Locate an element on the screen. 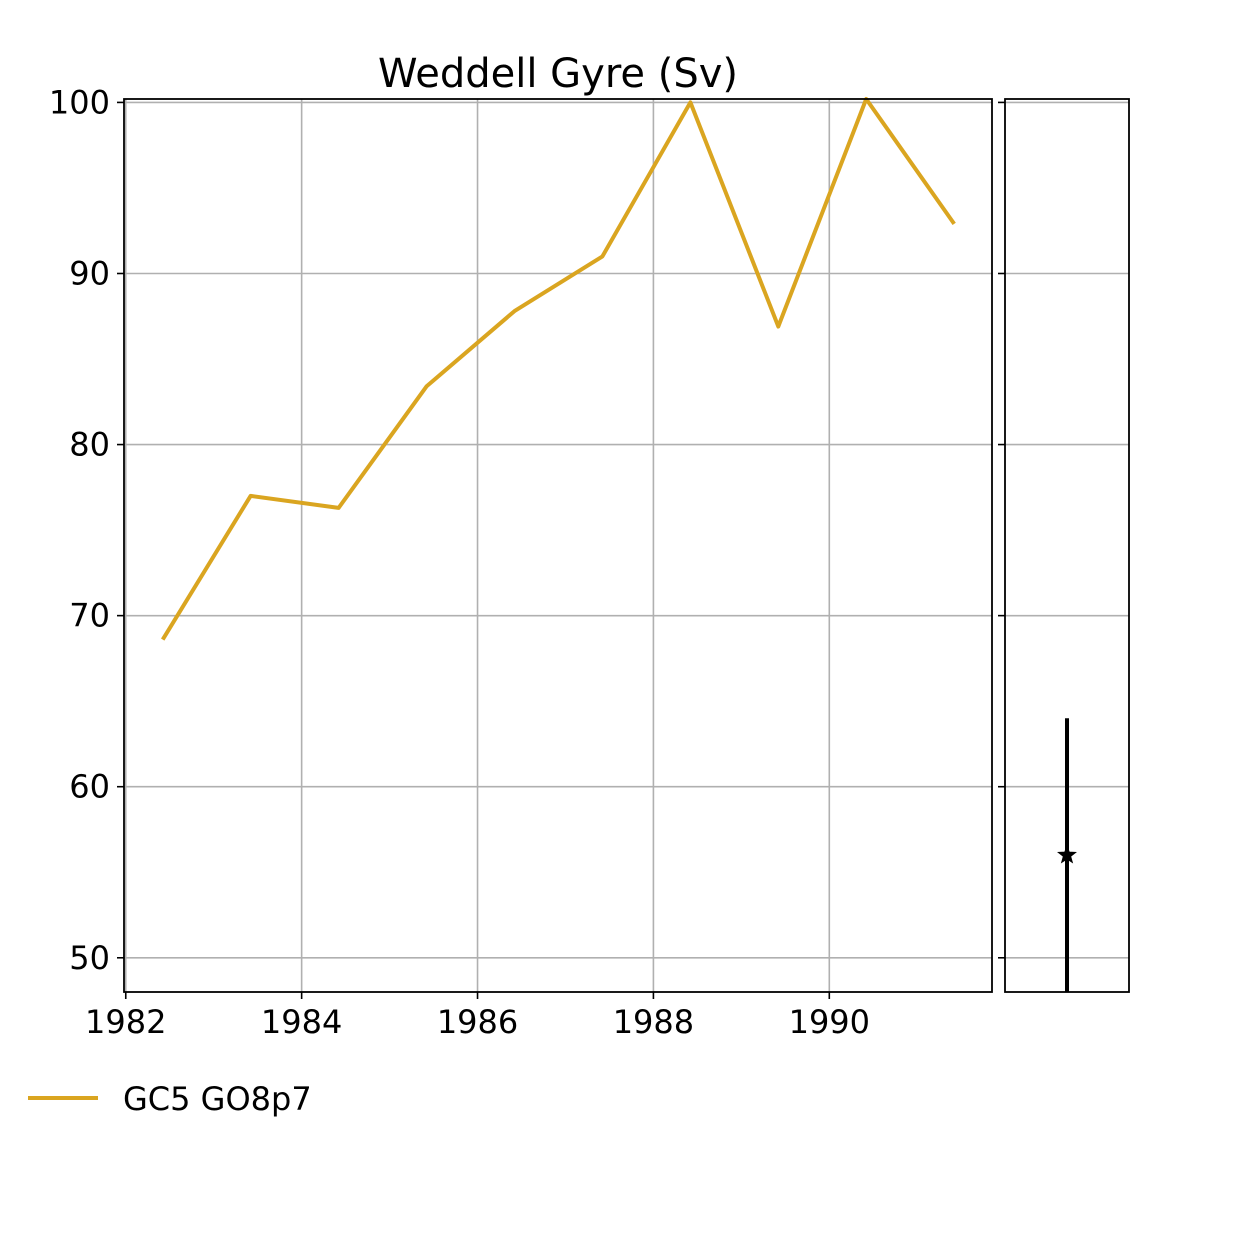 Image resolution: width=1240 pixels, height=1240 pixels. y-tick-label: 100 is located at coordinates (79, 102).